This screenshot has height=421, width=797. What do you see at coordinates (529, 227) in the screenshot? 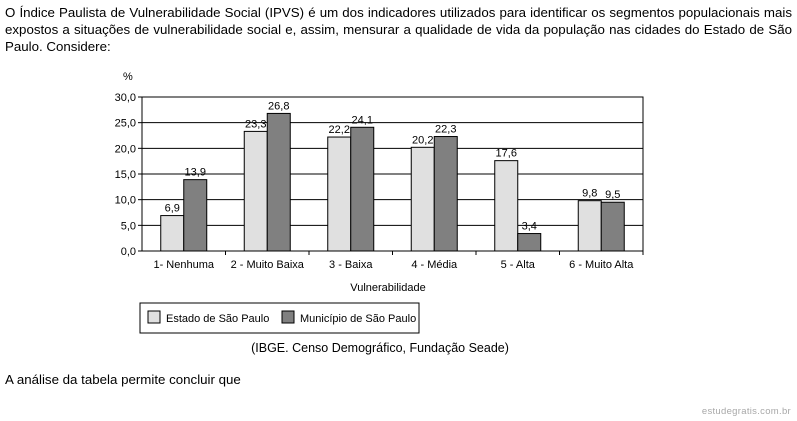
I see `value-label: 3,4` at bounding box center [529, 227].